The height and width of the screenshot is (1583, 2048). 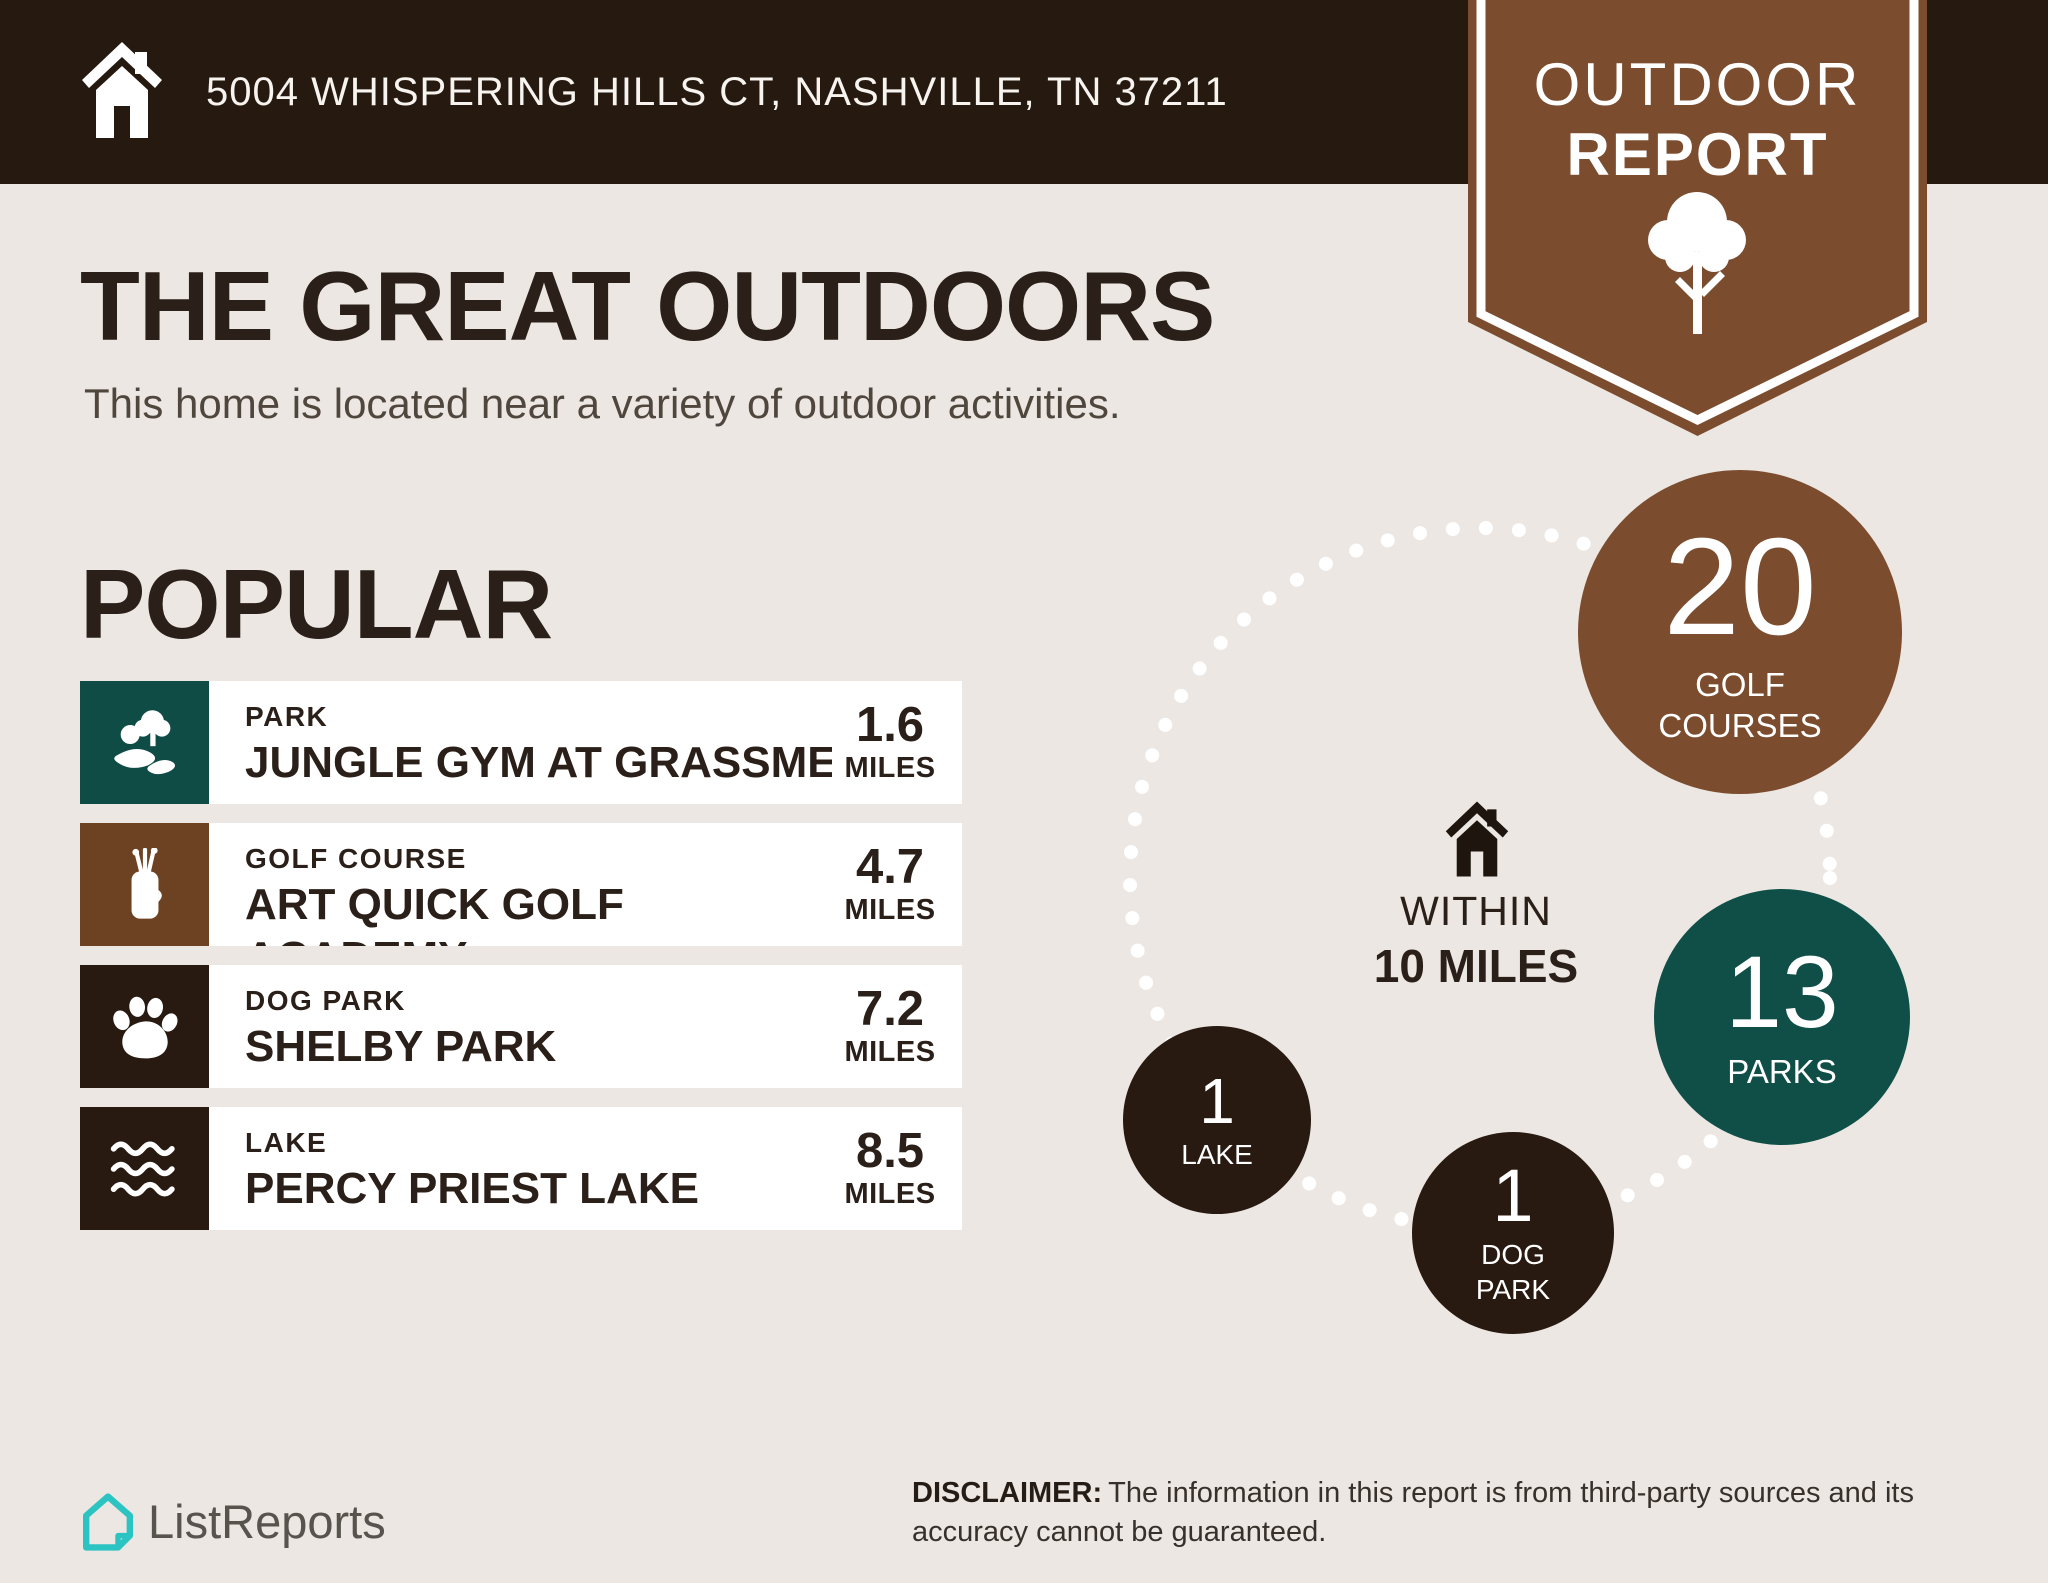 I want to click on golf-courses-label: GOLF COURSES, so click(x=1740, y=704).